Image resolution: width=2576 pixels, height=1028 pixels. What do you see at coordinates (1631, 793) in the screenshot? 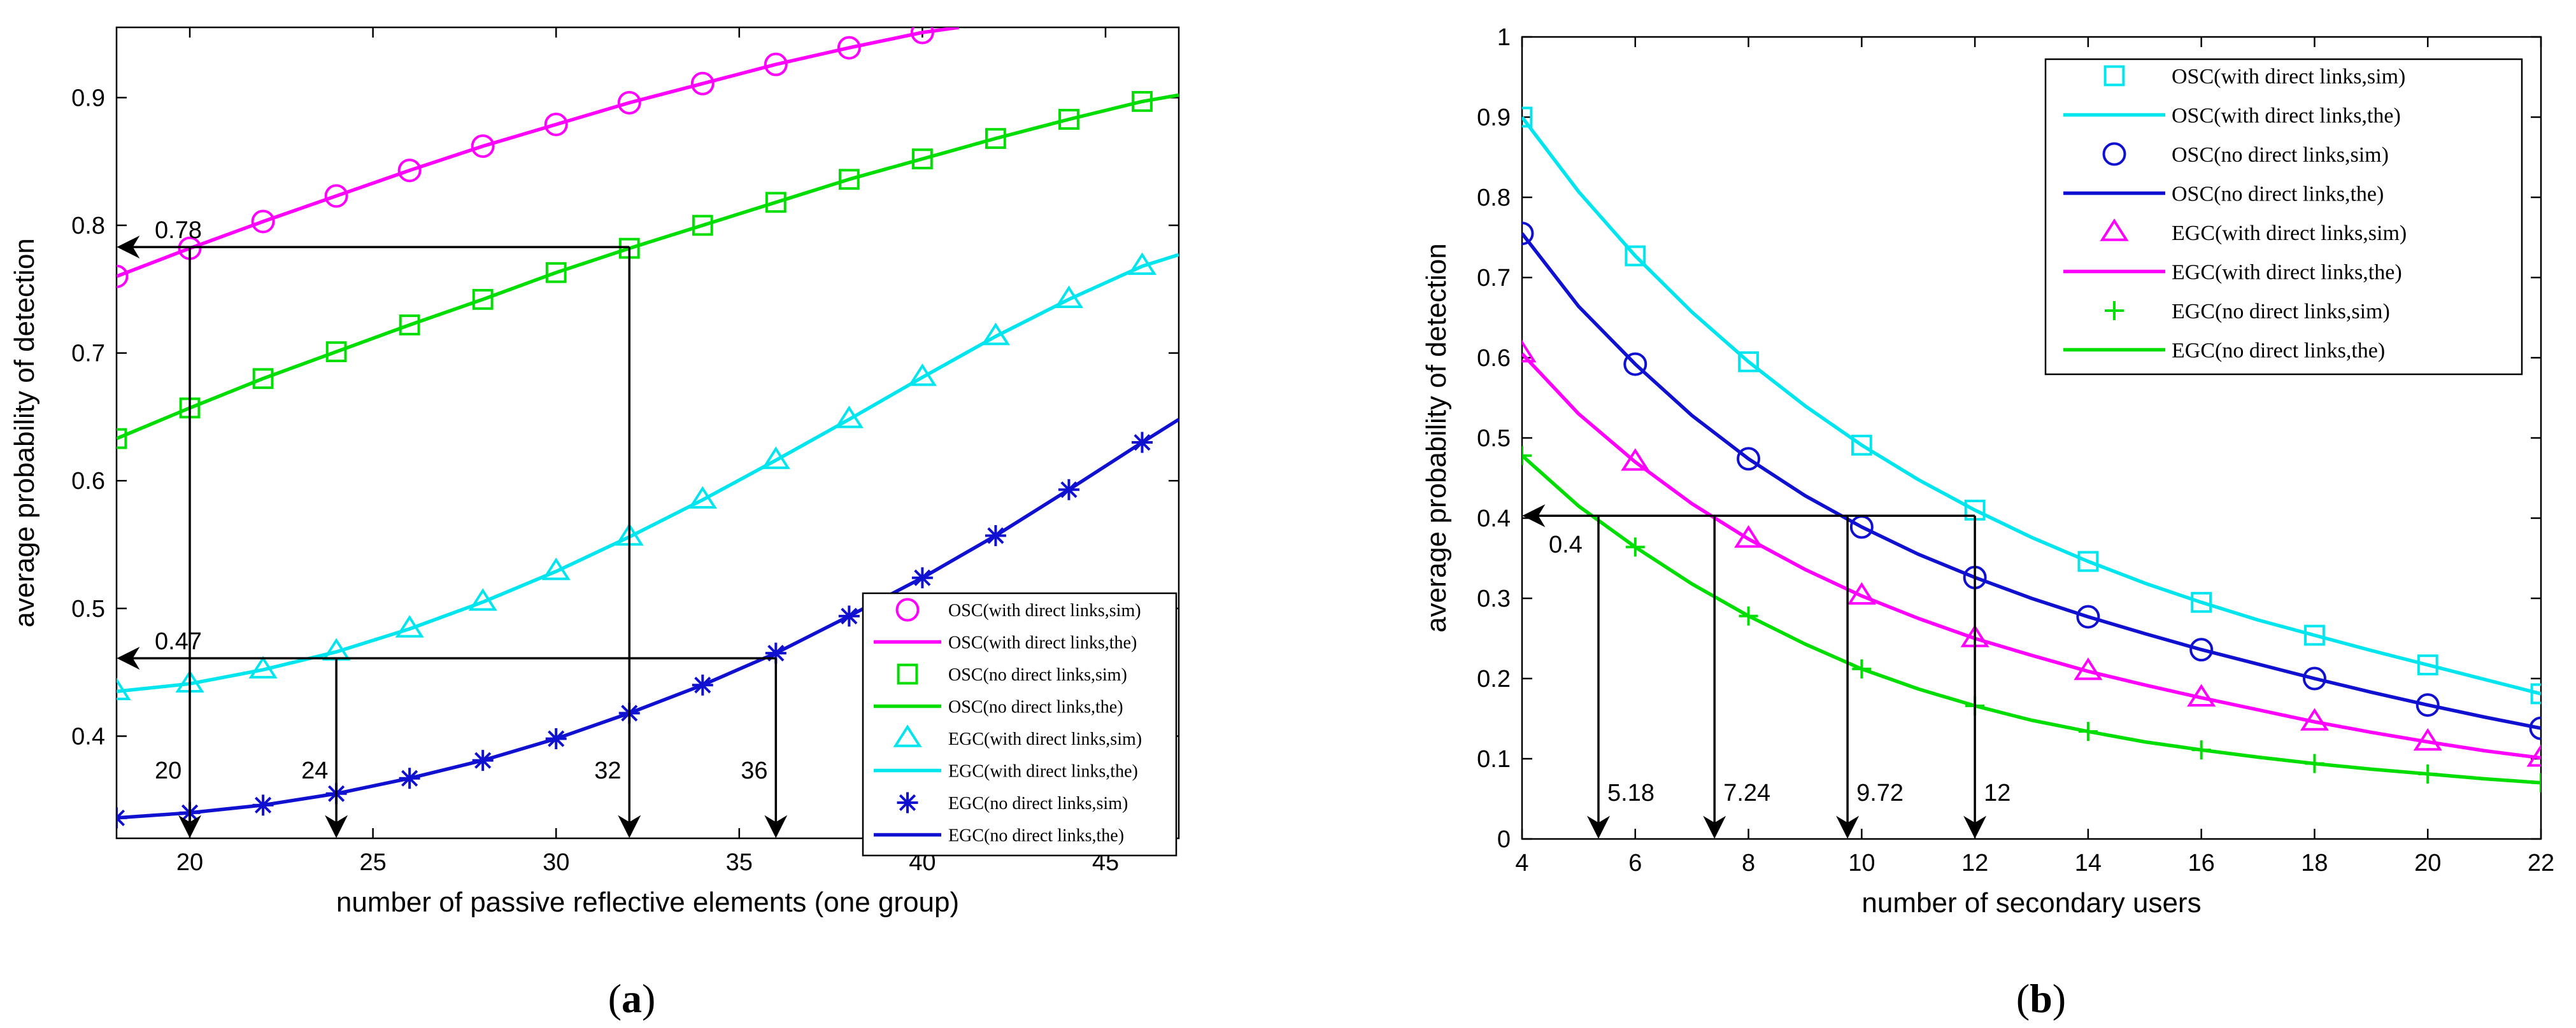
I see `annotation-label: 5.18` at bounding box center [1631, 793].